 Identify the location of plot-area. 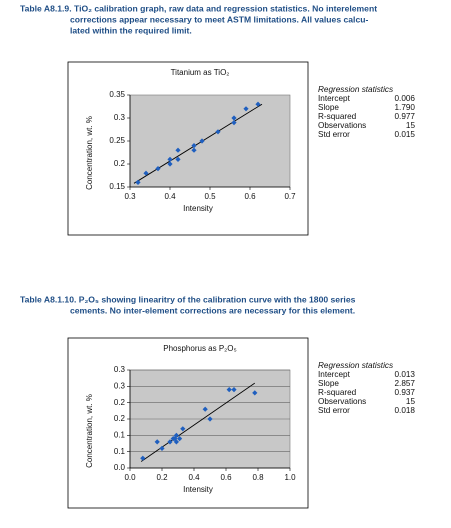
(210, 141).